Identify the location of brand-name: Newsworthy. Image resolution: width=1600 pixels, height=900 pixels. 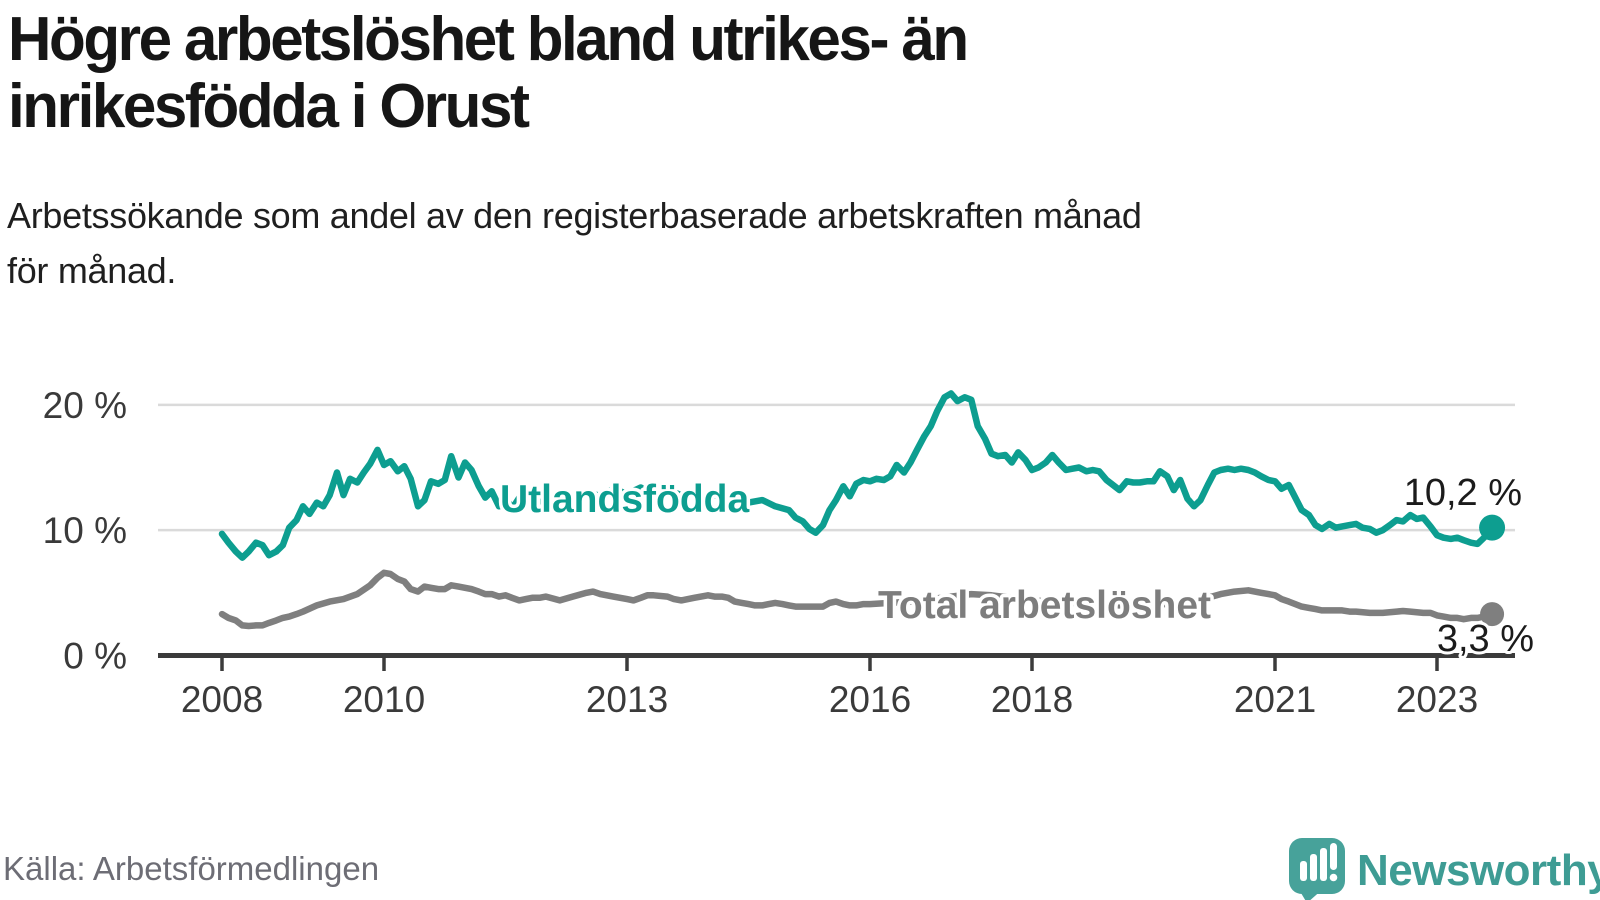
(1478, 870).